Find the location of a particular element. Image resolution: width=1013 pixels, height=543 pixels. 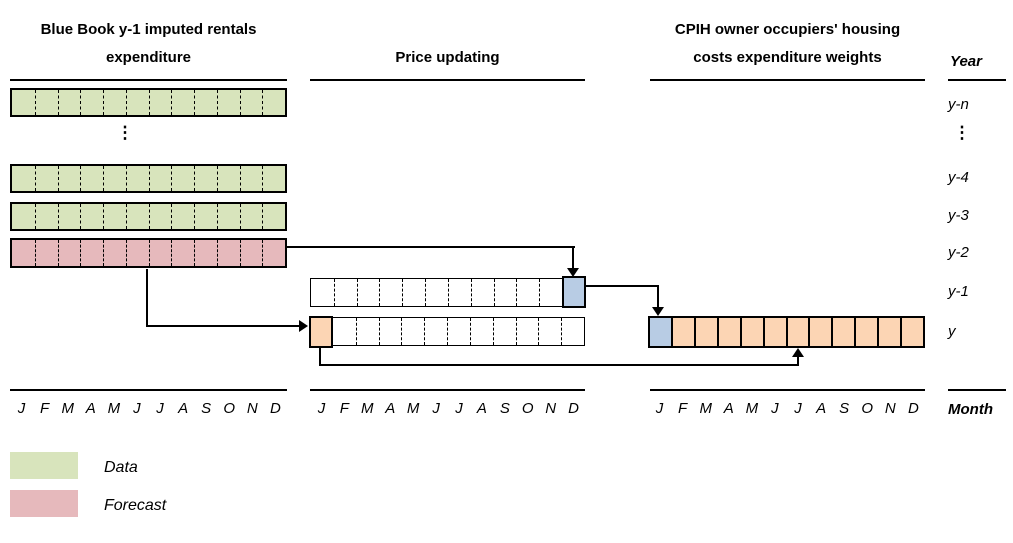

arrow-head-up-icon is located at coordinates (798, 352).